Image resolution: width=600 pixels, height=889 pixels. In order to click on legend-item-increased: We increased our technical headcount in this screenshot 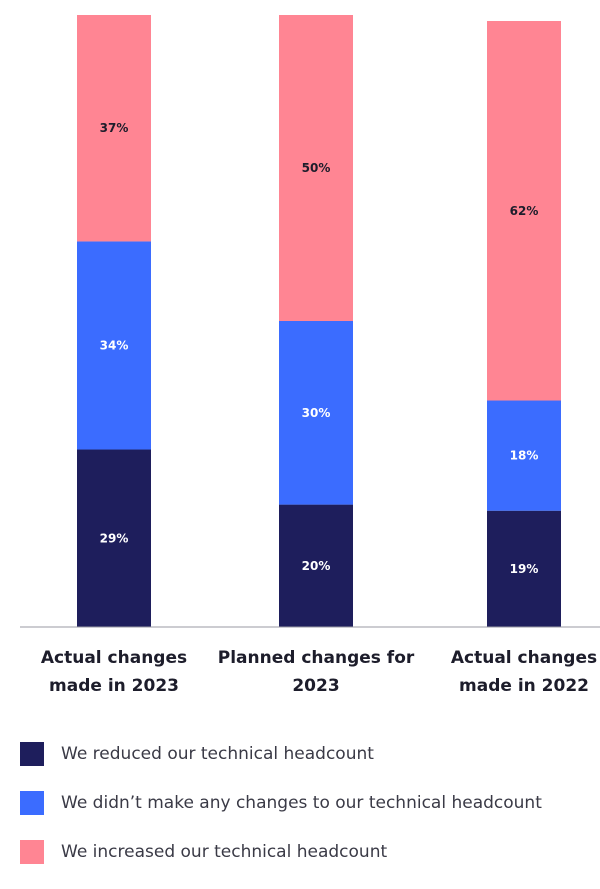, I will do `click(310, 852)`.